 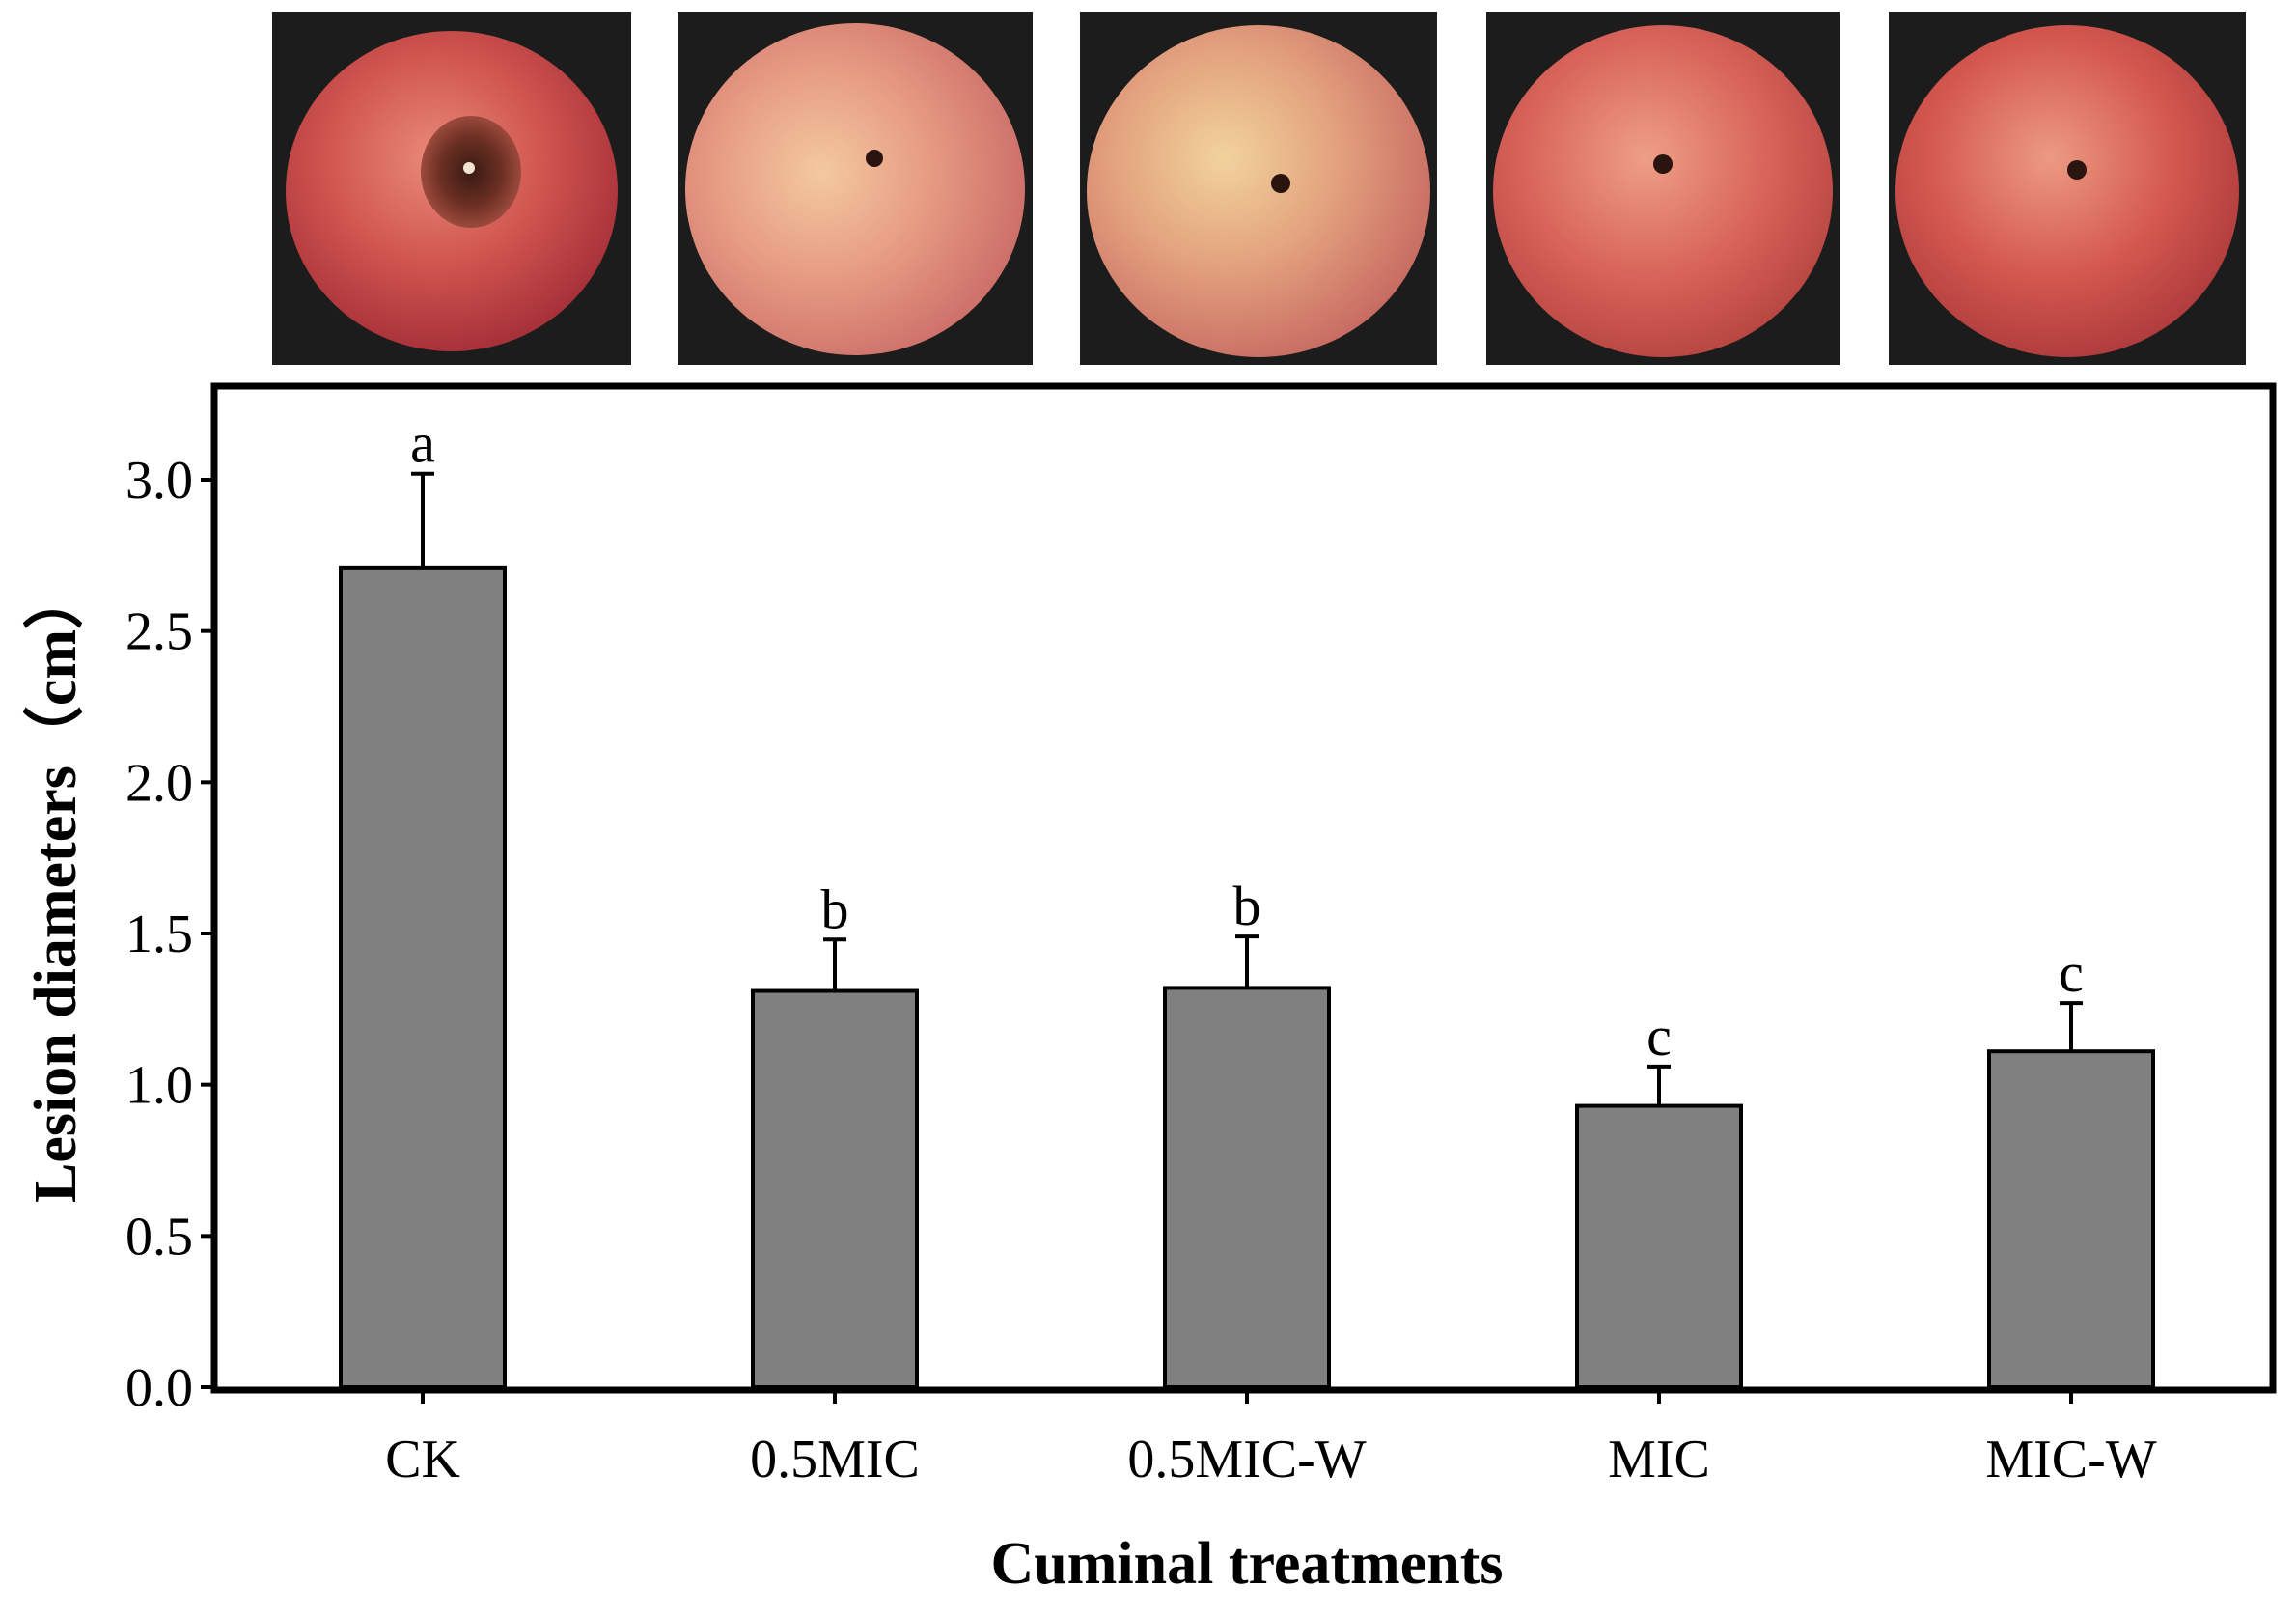 What do you see at coordinates (2070, 1460) in the screenshot?
I see `x-tick-label-mic-w: MIC-W` at bounding box center [2070, 1460].